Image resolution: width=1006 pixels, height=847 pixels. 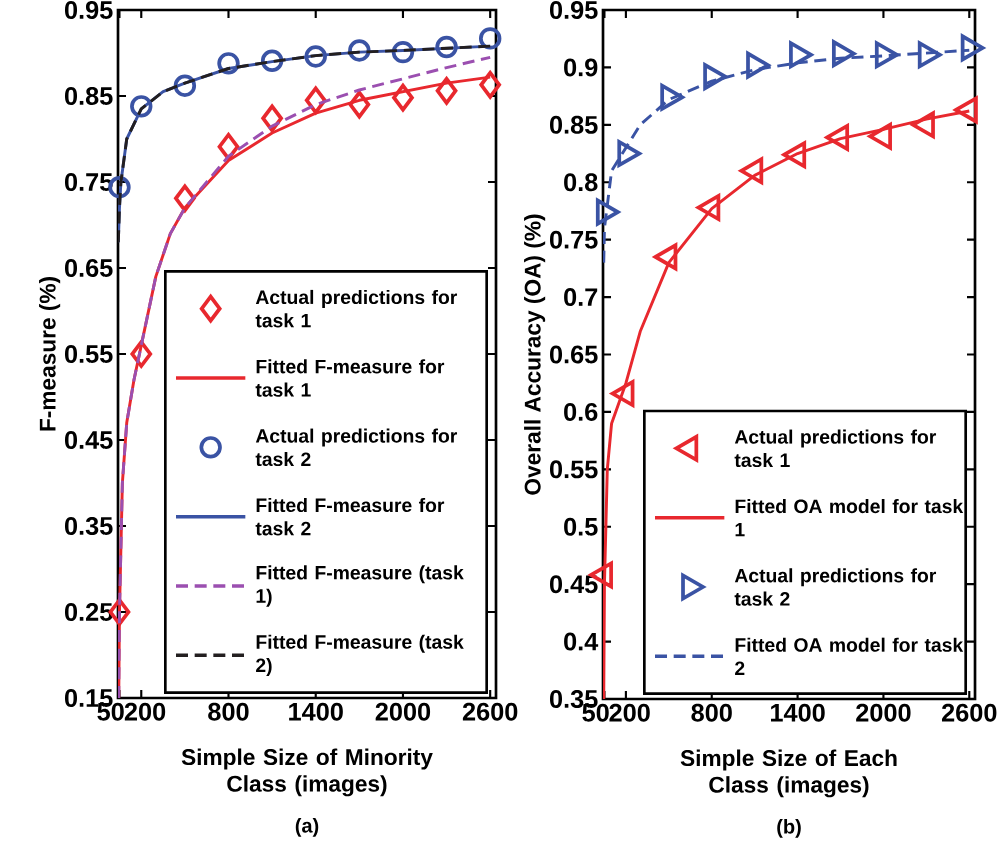 What do you see at coordinates (350, 516) in the screenshot?
I see `legend-label: Fitted F-measure for task 2` at bounding box center [350, 516].